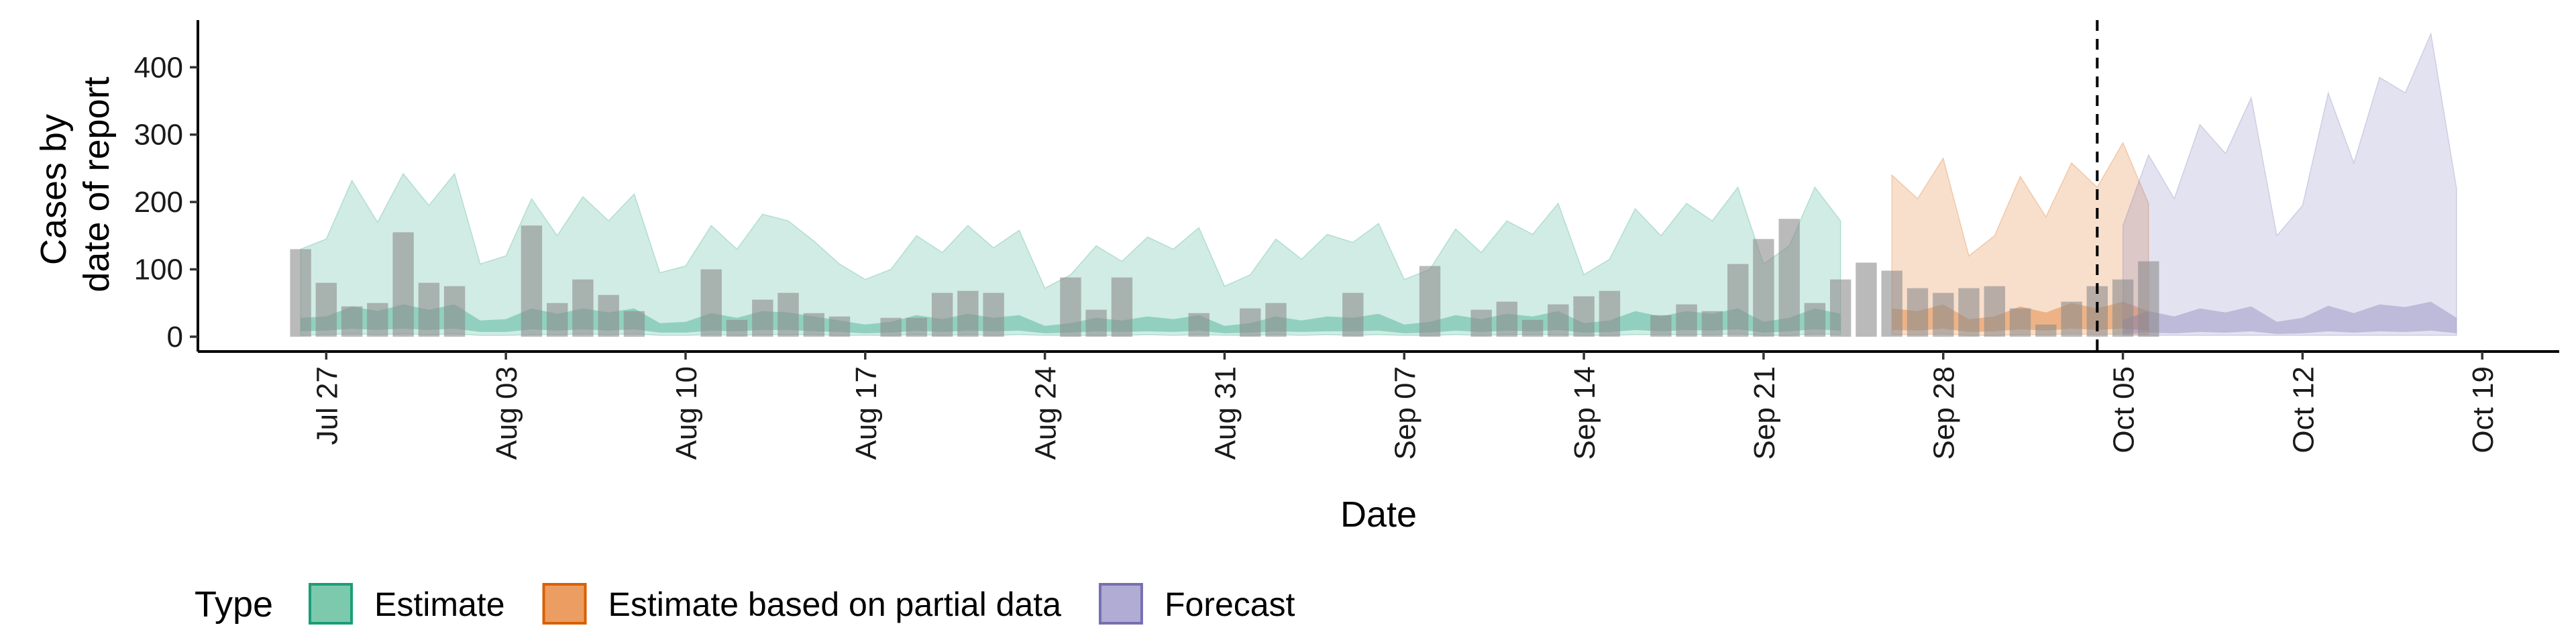  Describe the element at coordinates (686, 413) in the screenshot. I see `x-tick-label: Aug 10` at that location.